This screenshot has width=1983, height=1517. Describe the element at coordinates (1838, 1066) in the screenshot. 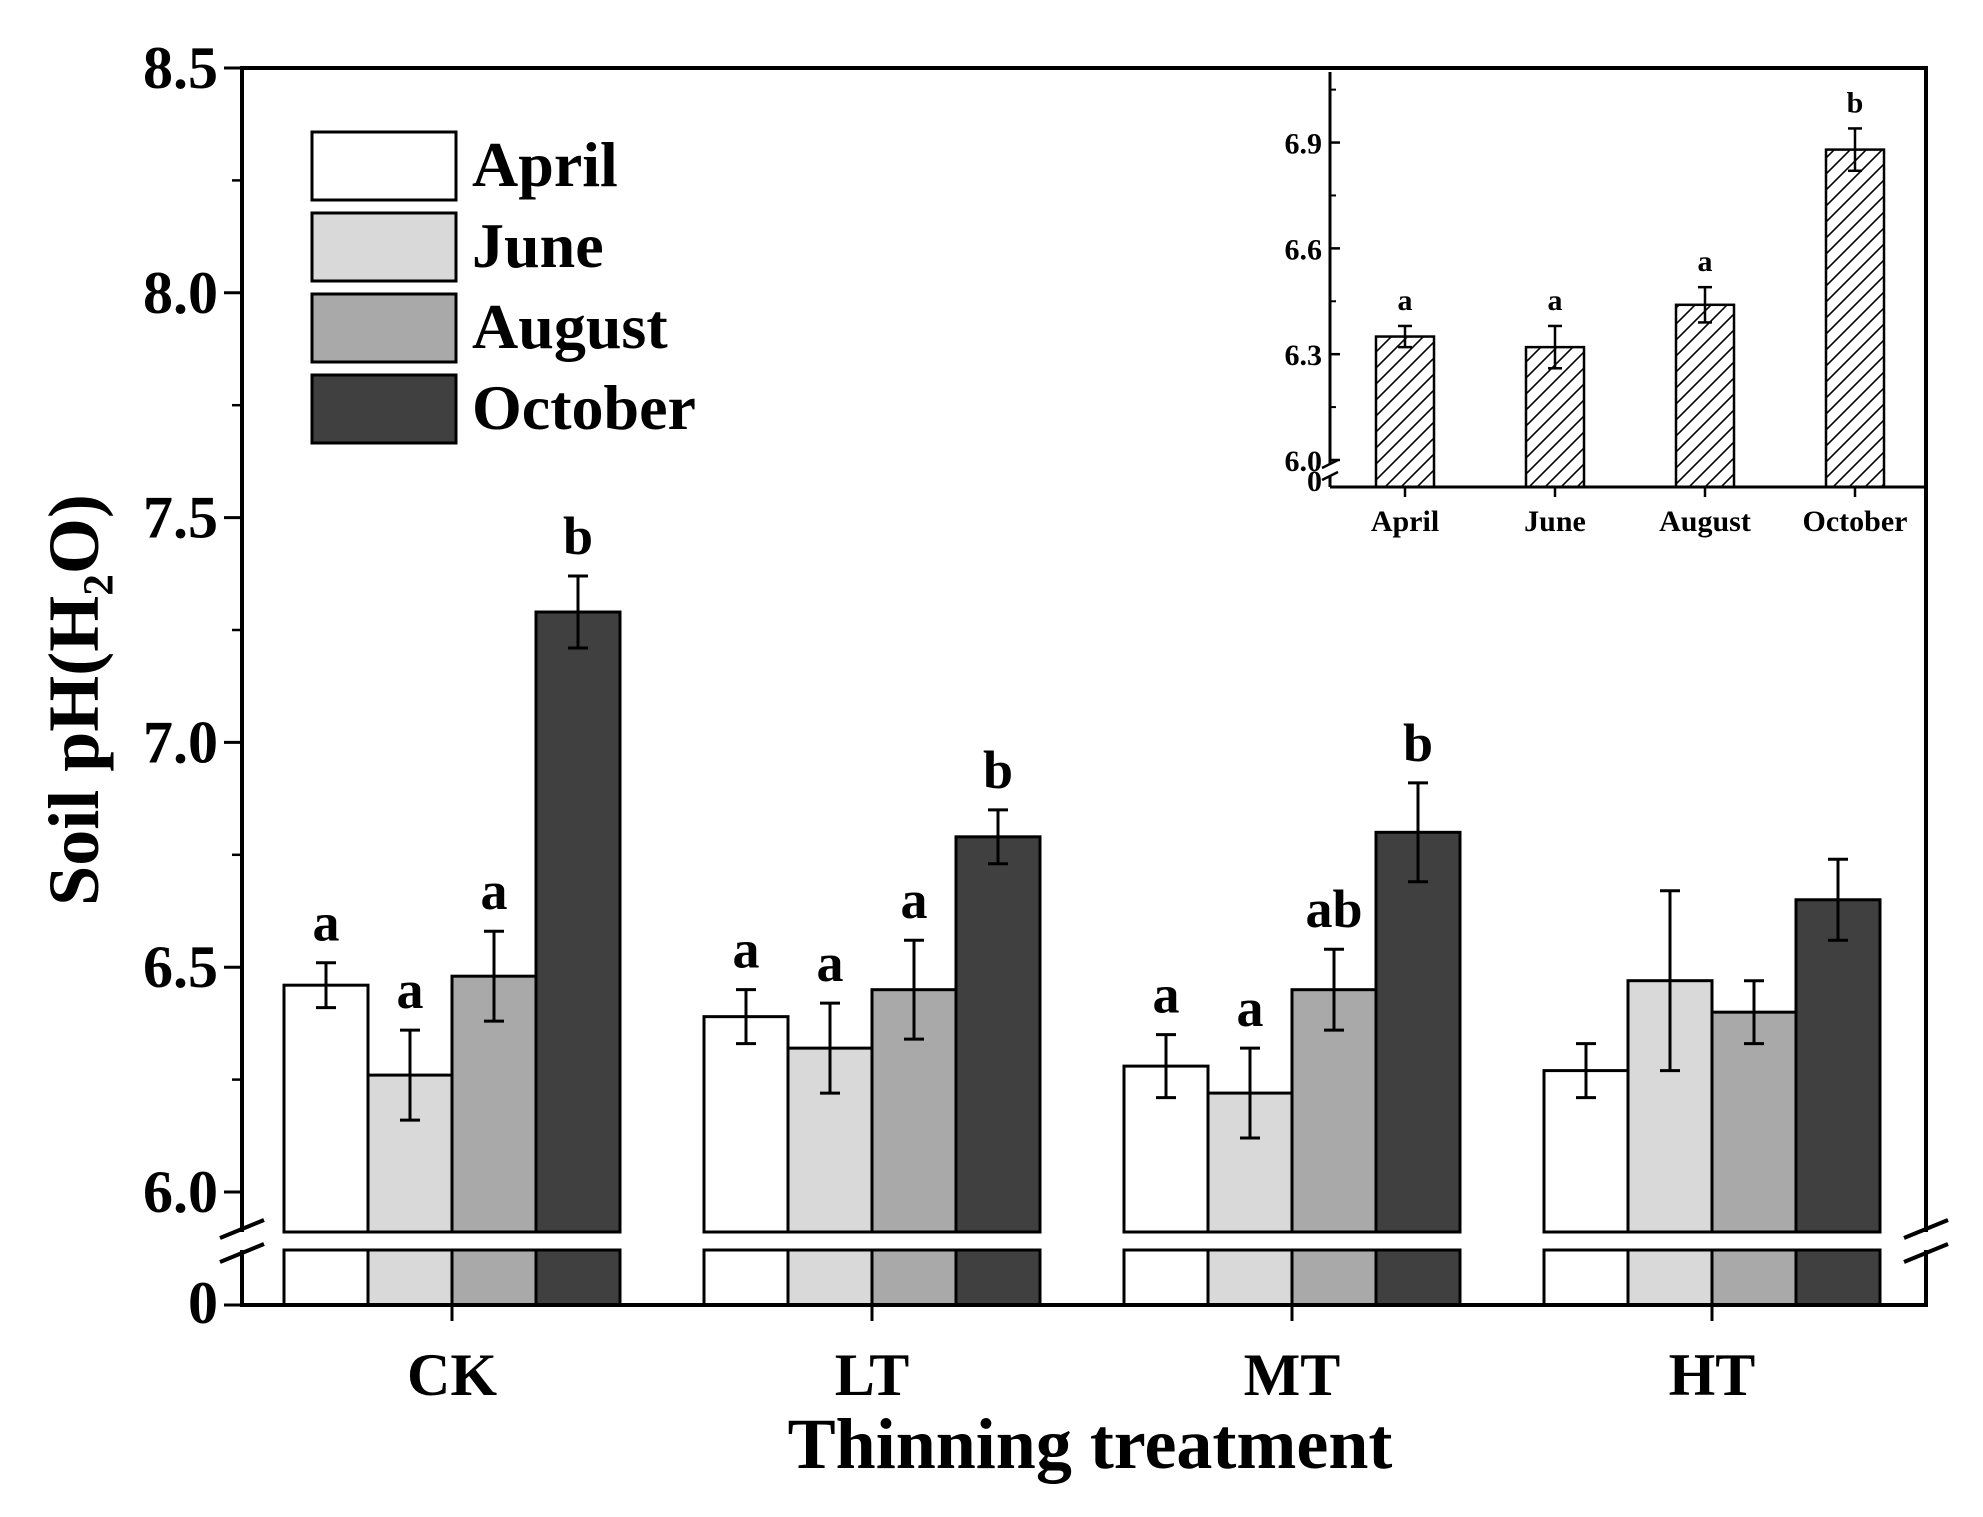

I see `bar-ht-october` at that location.